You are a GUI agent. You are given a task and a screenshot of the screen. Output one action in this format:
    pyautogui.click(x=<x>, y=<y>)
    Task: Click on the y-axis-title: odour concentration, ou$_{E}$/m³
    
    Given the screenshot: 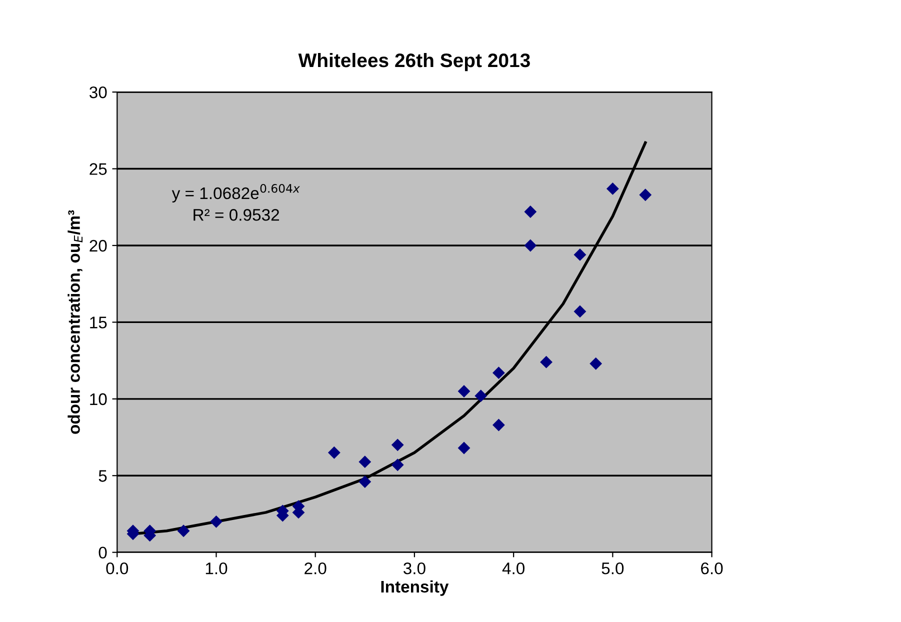 What is the action you would take?
    pyautogui.click(x=75, y=322)
    